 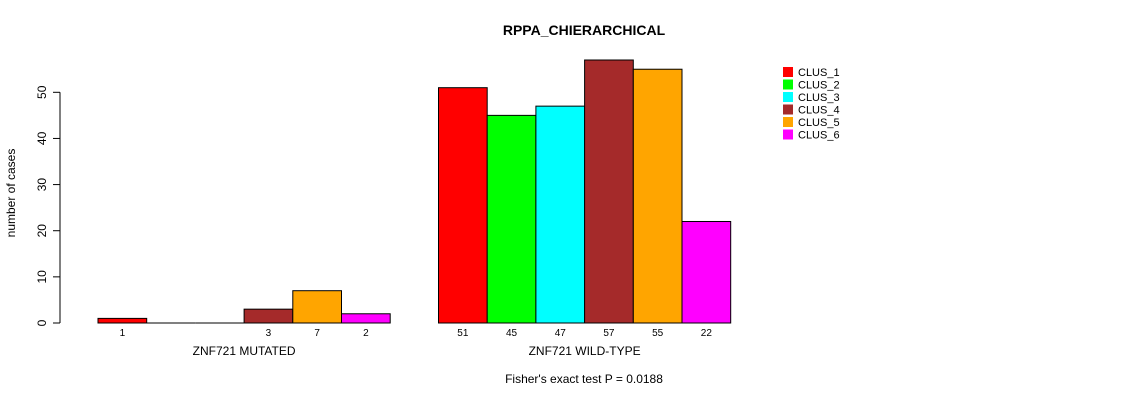 What do you see at coordinates (244, 351) in the screenshot?
I see `group-label: ZNF721 MUTATED` at bounding box center [244, 351].